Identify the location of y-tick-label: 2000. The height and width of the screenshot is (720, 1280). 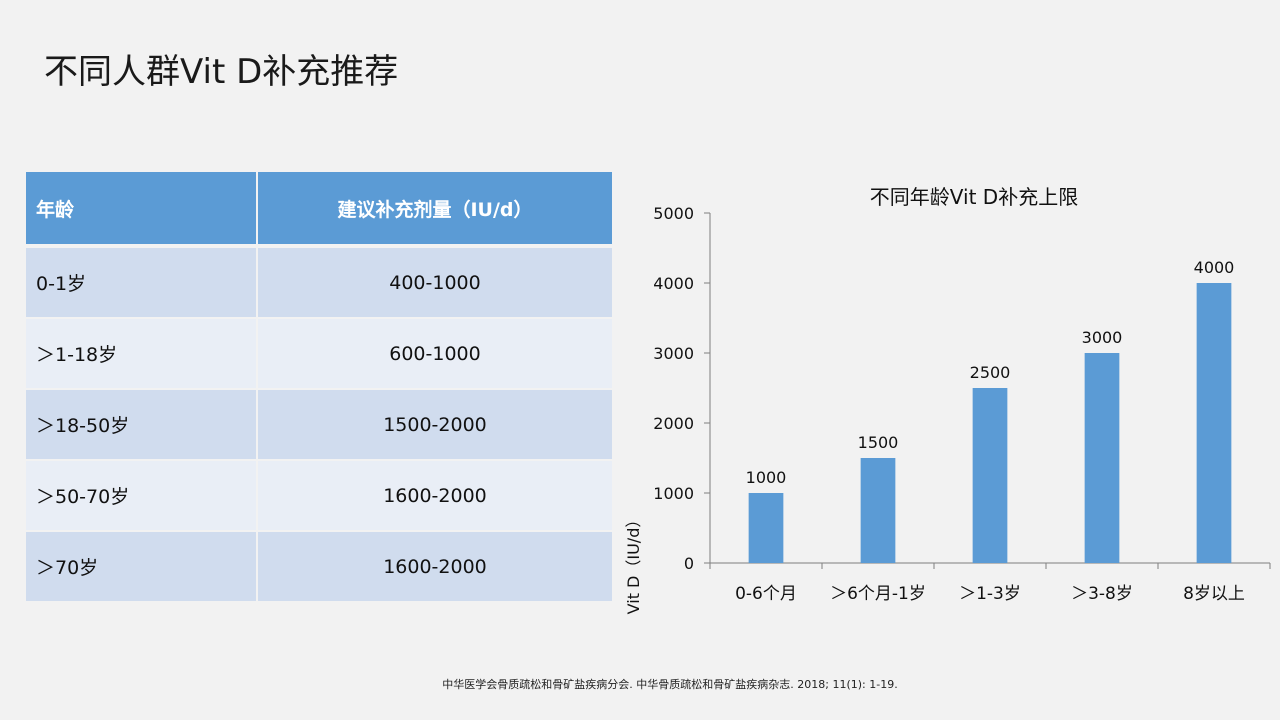
(673, 423).